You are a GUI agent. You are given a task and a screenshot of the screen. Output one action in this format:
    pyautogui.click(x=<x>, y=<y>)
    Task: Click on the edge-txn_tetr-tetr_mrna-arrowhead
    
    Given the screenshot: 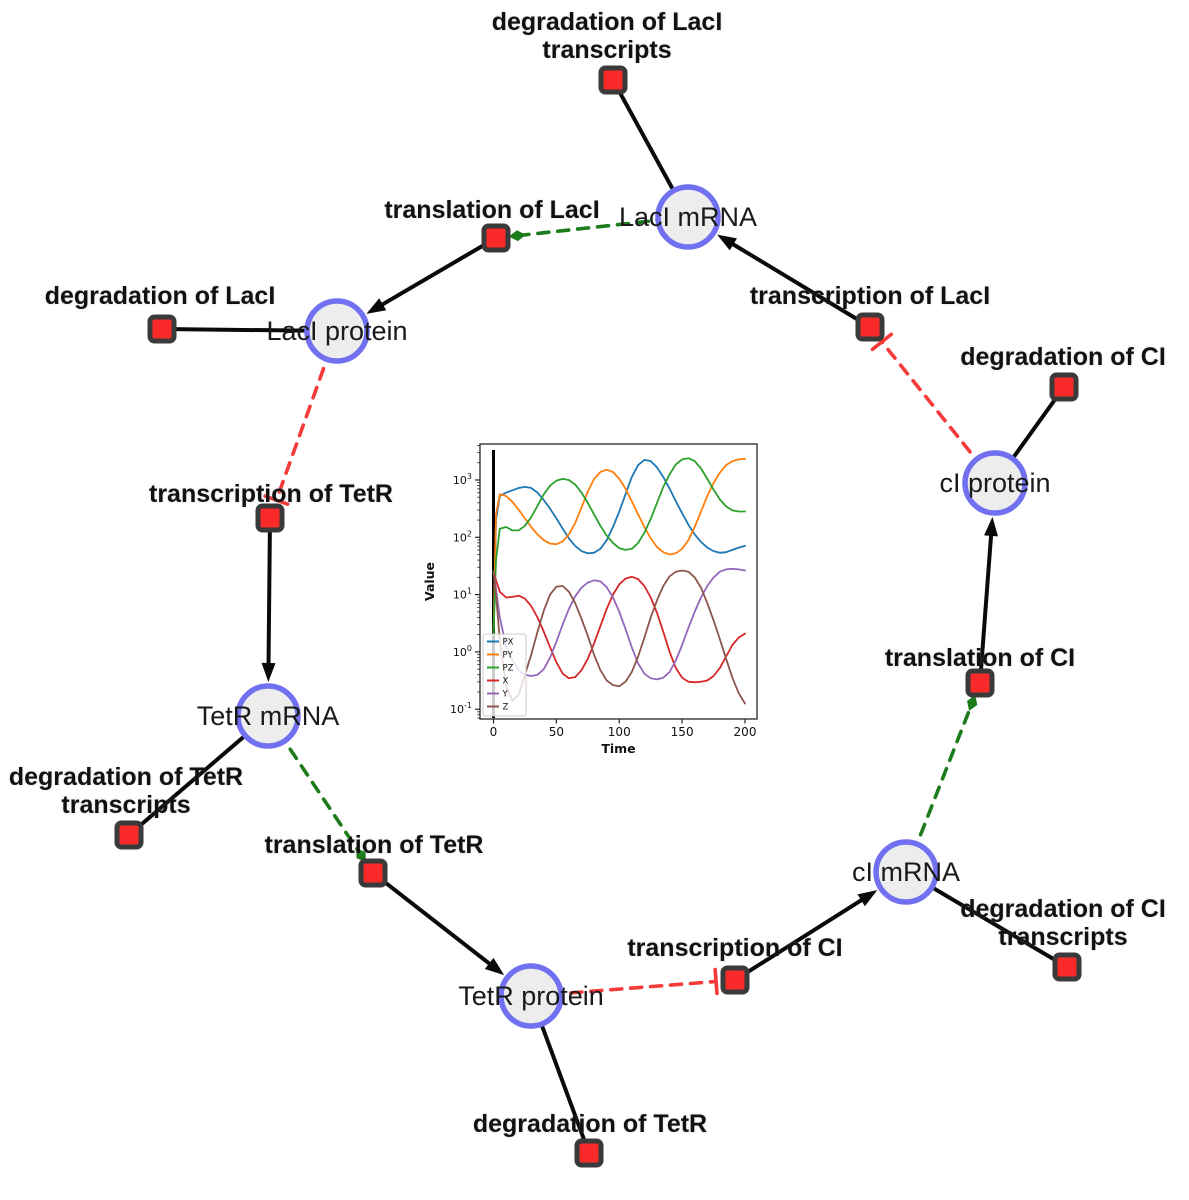 What is the action you would take?
    pyautogui.click(x=268, y=672)
    